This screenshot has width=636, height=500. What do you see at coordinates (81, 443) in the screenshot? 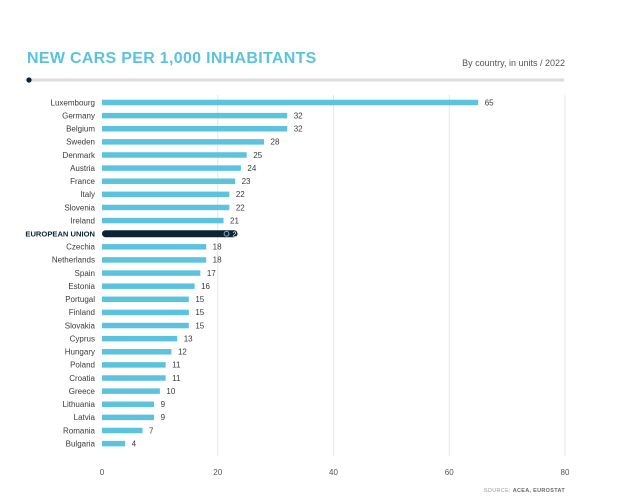
I see `category-label: Bulgaria` at bounding box center [81, 443].